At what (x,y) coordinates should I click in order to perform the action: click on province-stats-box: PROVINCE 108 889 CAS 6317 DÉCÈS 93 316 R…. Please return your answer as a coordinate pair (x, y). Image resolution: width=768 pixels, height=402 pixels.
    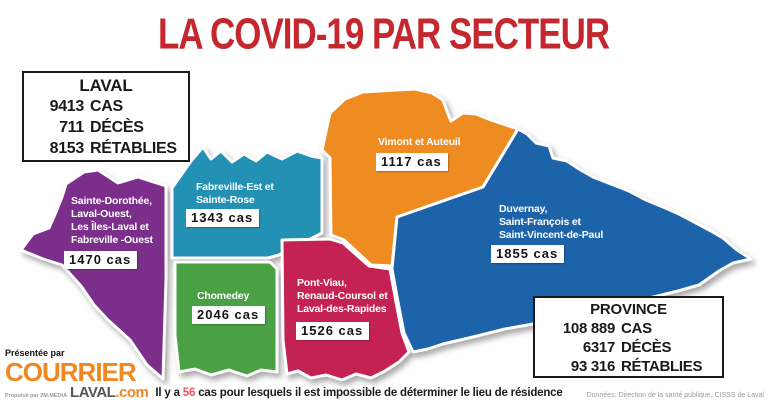
    Looking at the image, I should click on (628, 337).